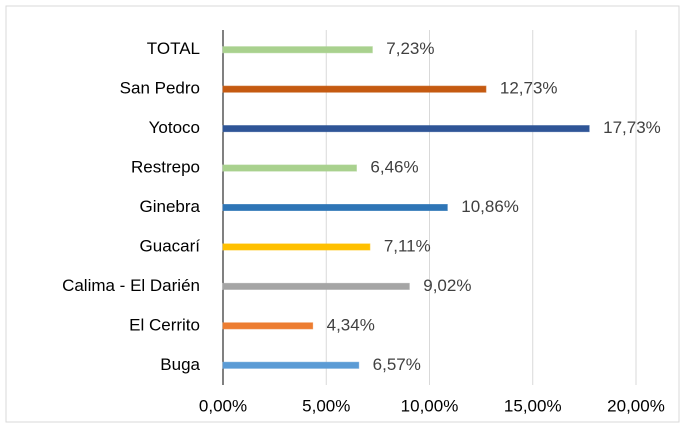  What do you see at coordinates (394, 167) in the screenshot?
I see `value-label: 6,46%` at bounding box center [394, 167].